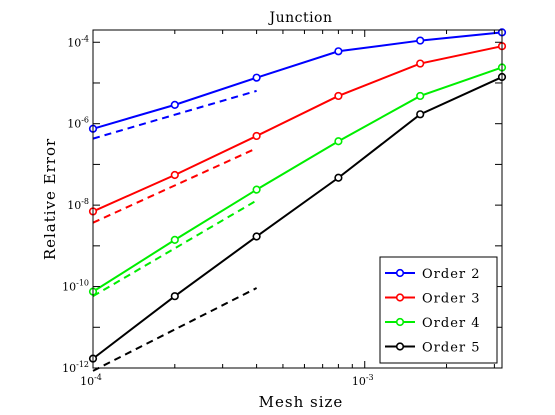 This screenshot has height=415, width=555. Describe the element at coordinates (451, 274) in the screenshot. I see `legend-label: Order 2` at that location.